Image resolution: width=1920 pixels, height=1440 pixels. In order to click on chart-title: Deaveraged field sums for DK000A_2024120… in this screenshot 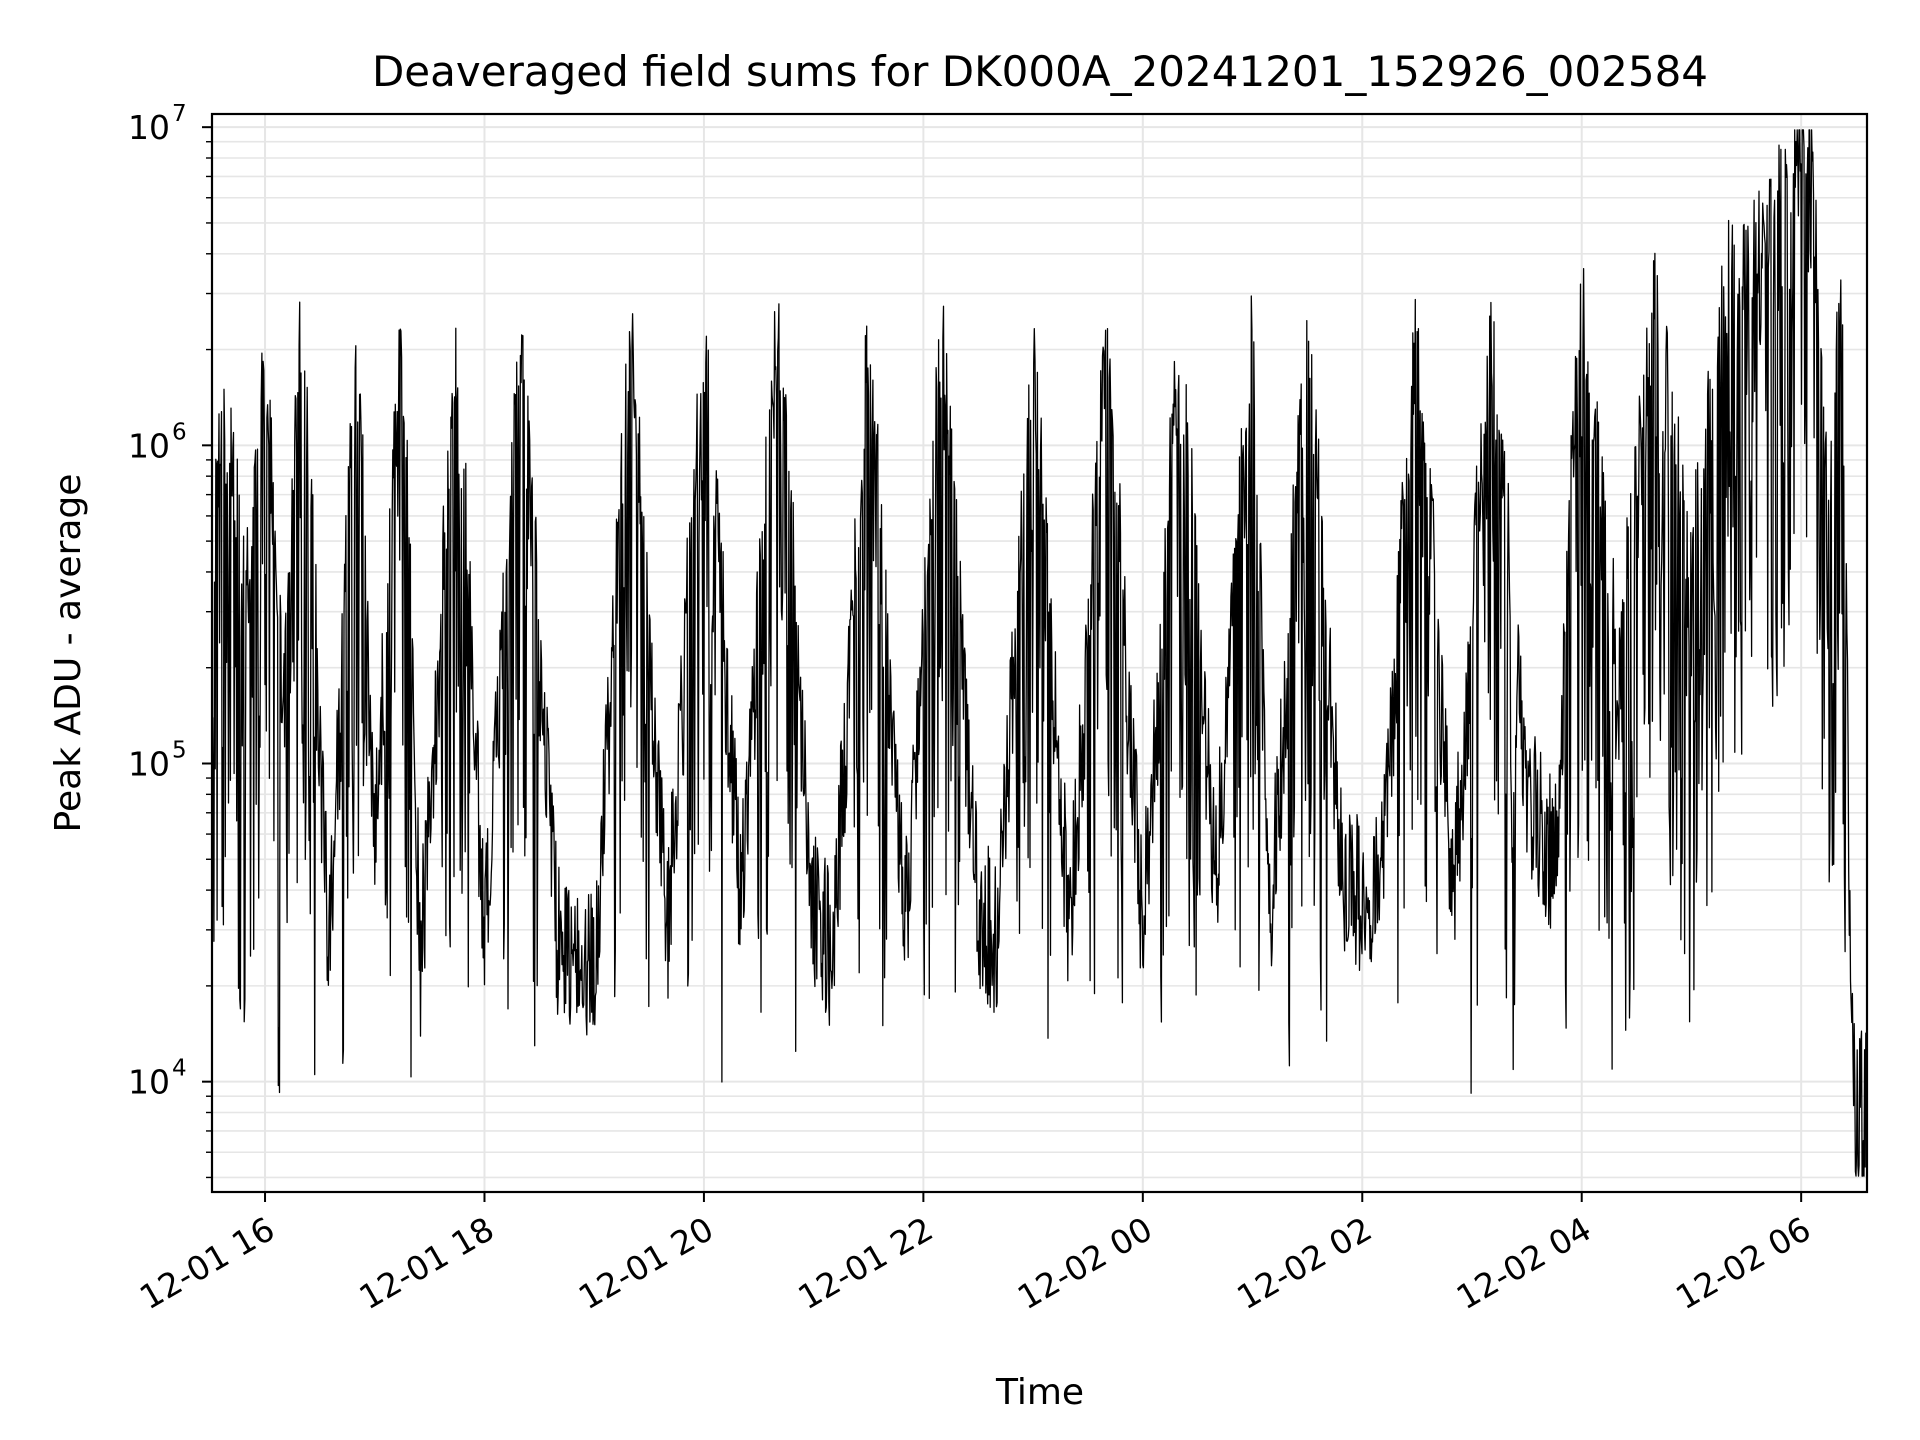, I will do `click(1040, 71)`.